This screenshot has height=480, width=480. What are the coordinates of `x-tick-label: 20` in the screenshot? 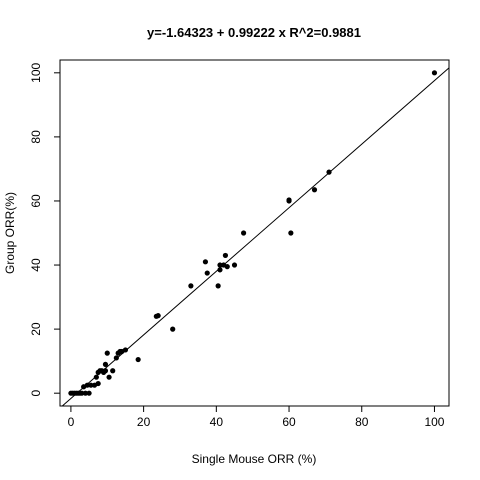 It's located at (144, 422).